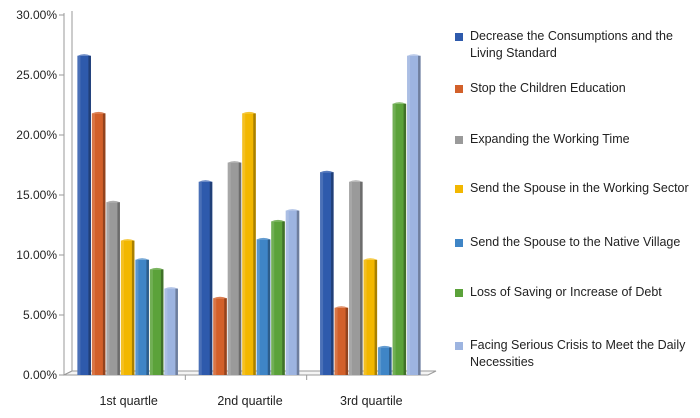 This screenshot has height=418, width=700. Describe the element at coordinates (36, 195) in the screenshot. I see `y-tick-label: 15.00%` at that location.